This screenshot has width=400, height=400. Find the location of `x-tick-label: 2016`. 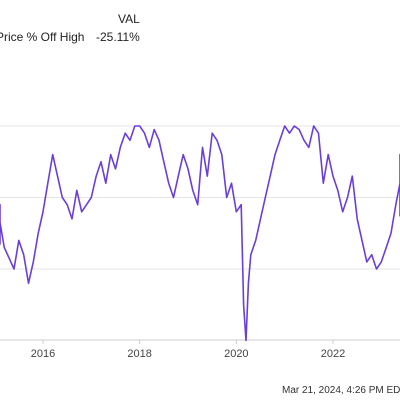

x-tick-label: 2016 is located at coordinates (43, 354).